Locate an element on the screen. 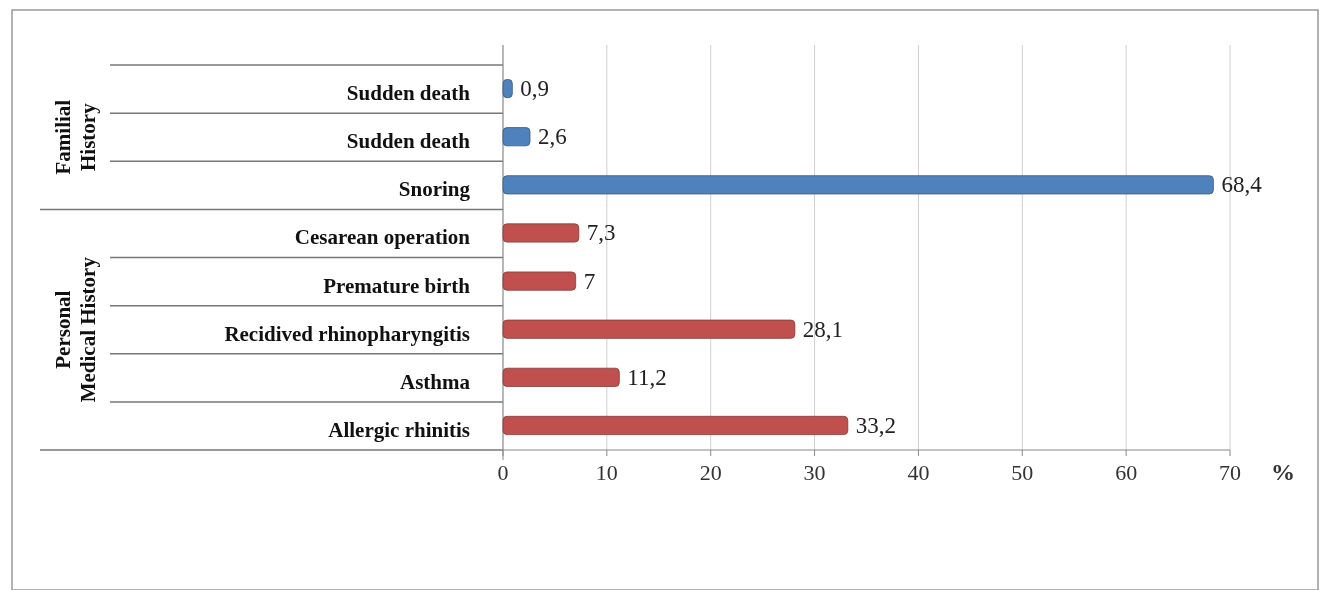  data-label: 28,1 is located at coordinates (823, 329).